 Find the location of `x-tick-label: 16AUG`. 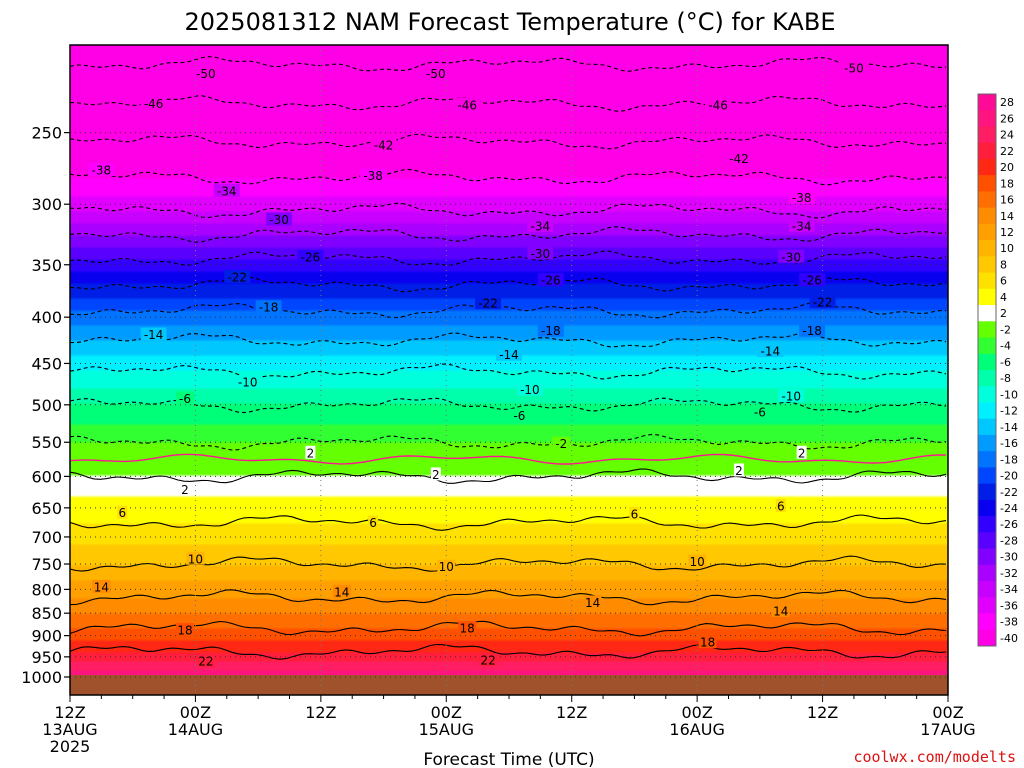

x-tick-label: 16AUG is located at coordinates (696, 729).